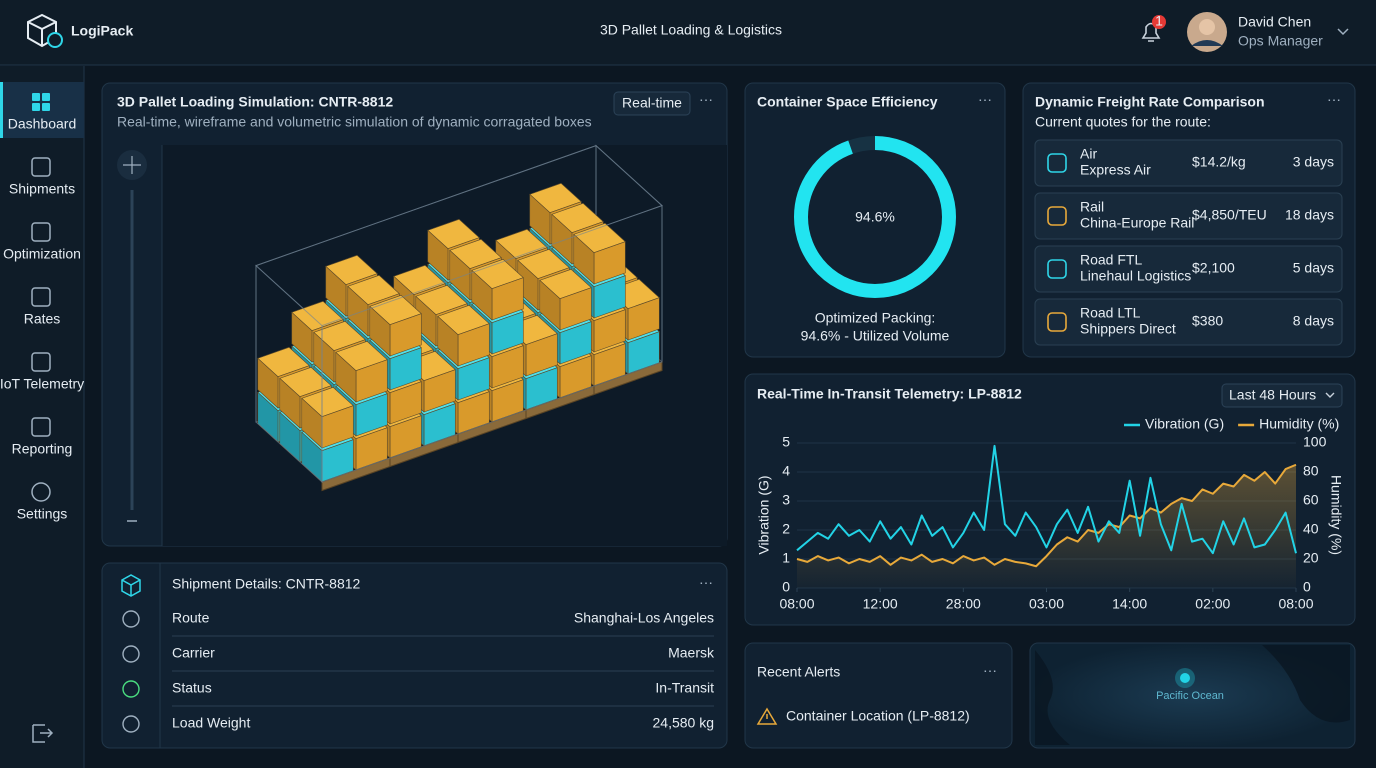  Describe the element at coordinates (42, 112) in the screenshot. I see `nav-item: Dashboard` at that location.